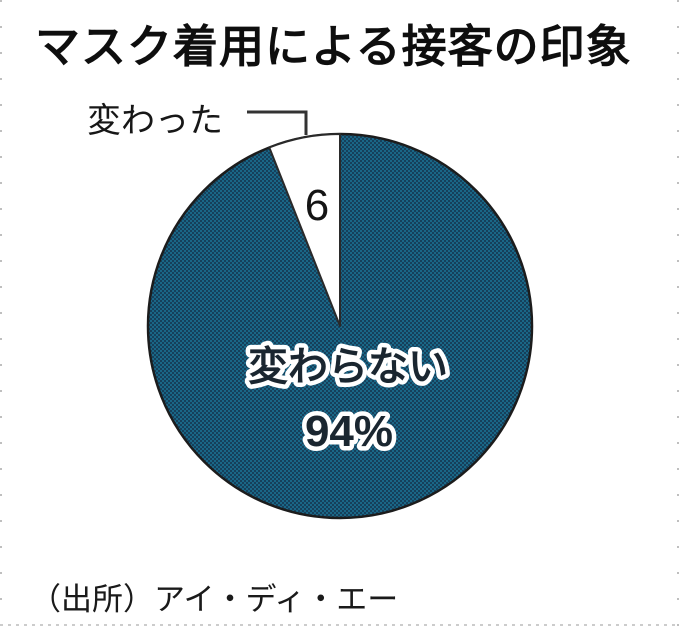  I want to click on dotted-border-left, so click(1, 316).